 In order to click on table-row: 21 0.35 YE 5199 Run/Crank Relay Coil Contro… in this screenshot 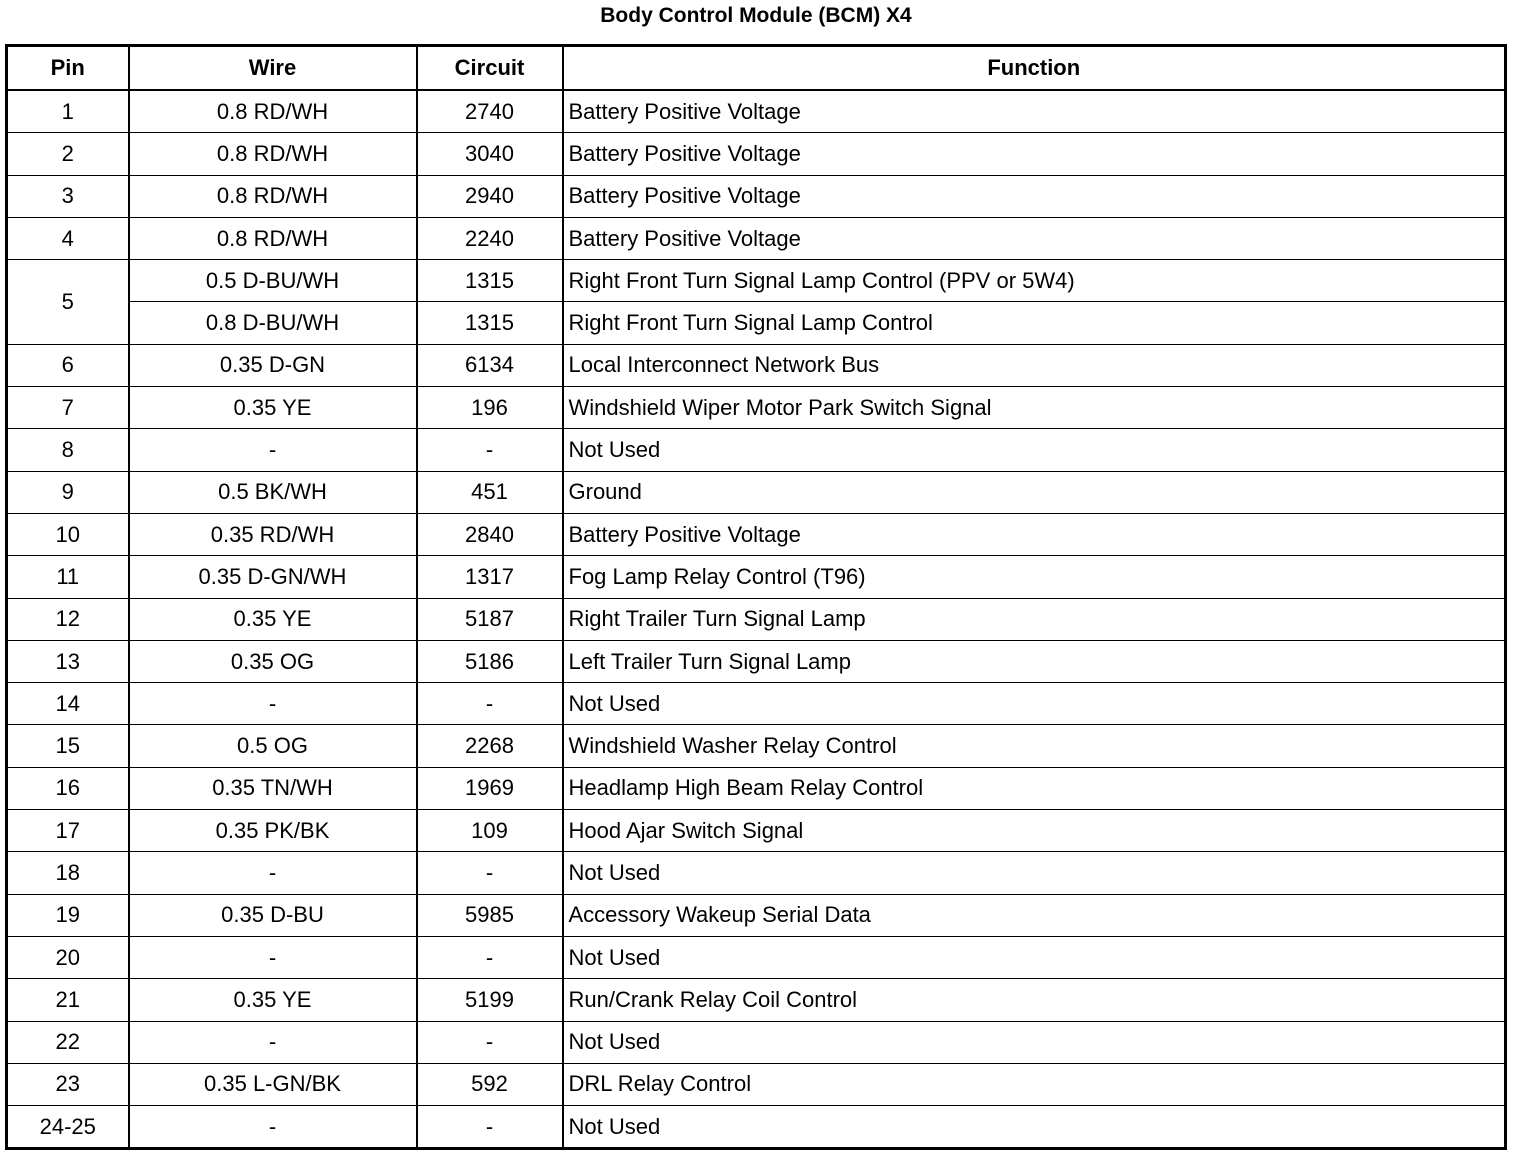, I will do `click(756, 1000)`.